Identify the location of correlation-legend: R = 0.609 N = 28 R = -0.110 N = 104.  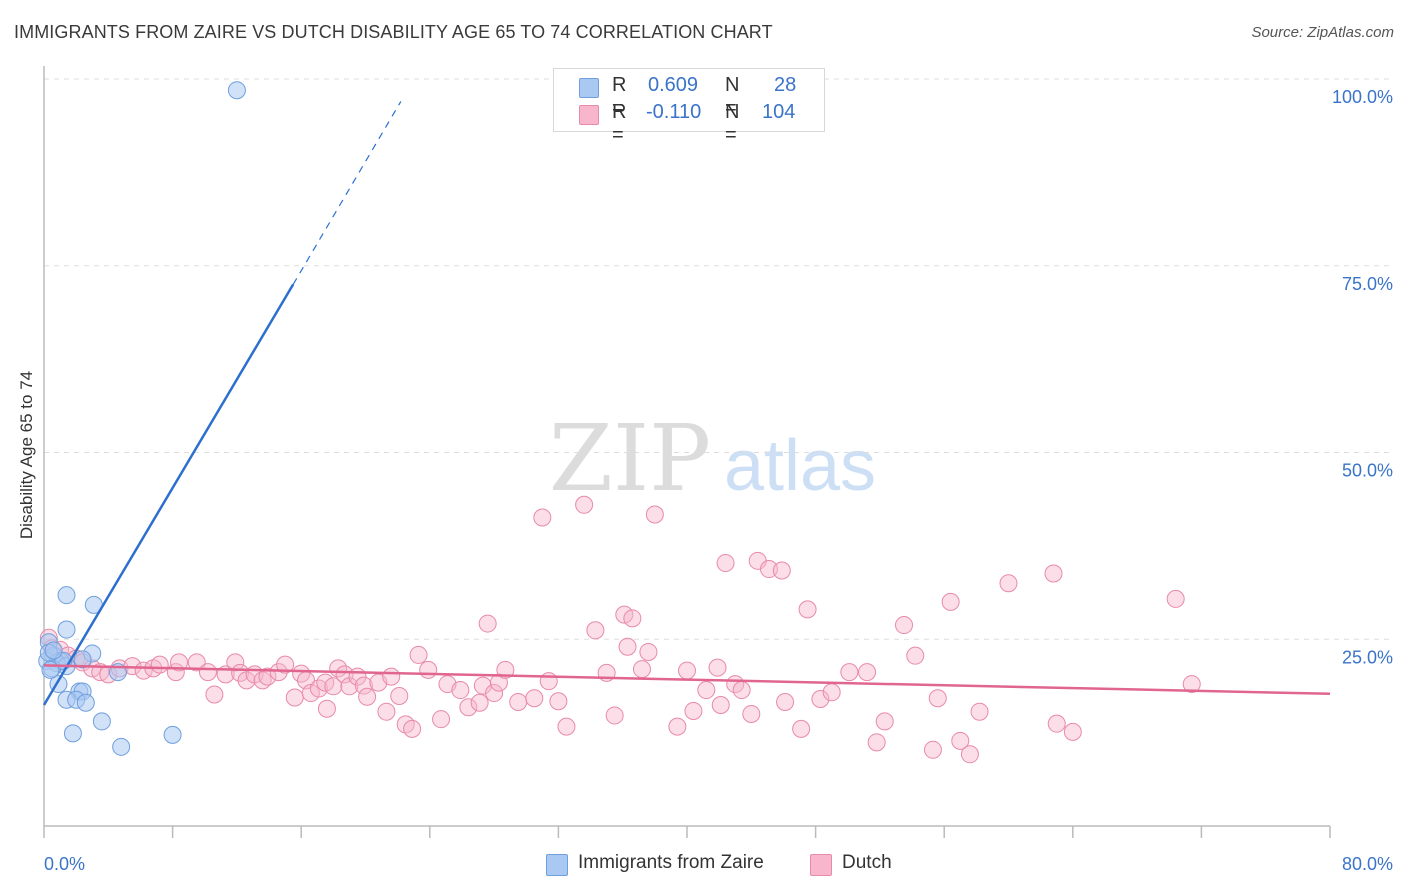
(689, 107).